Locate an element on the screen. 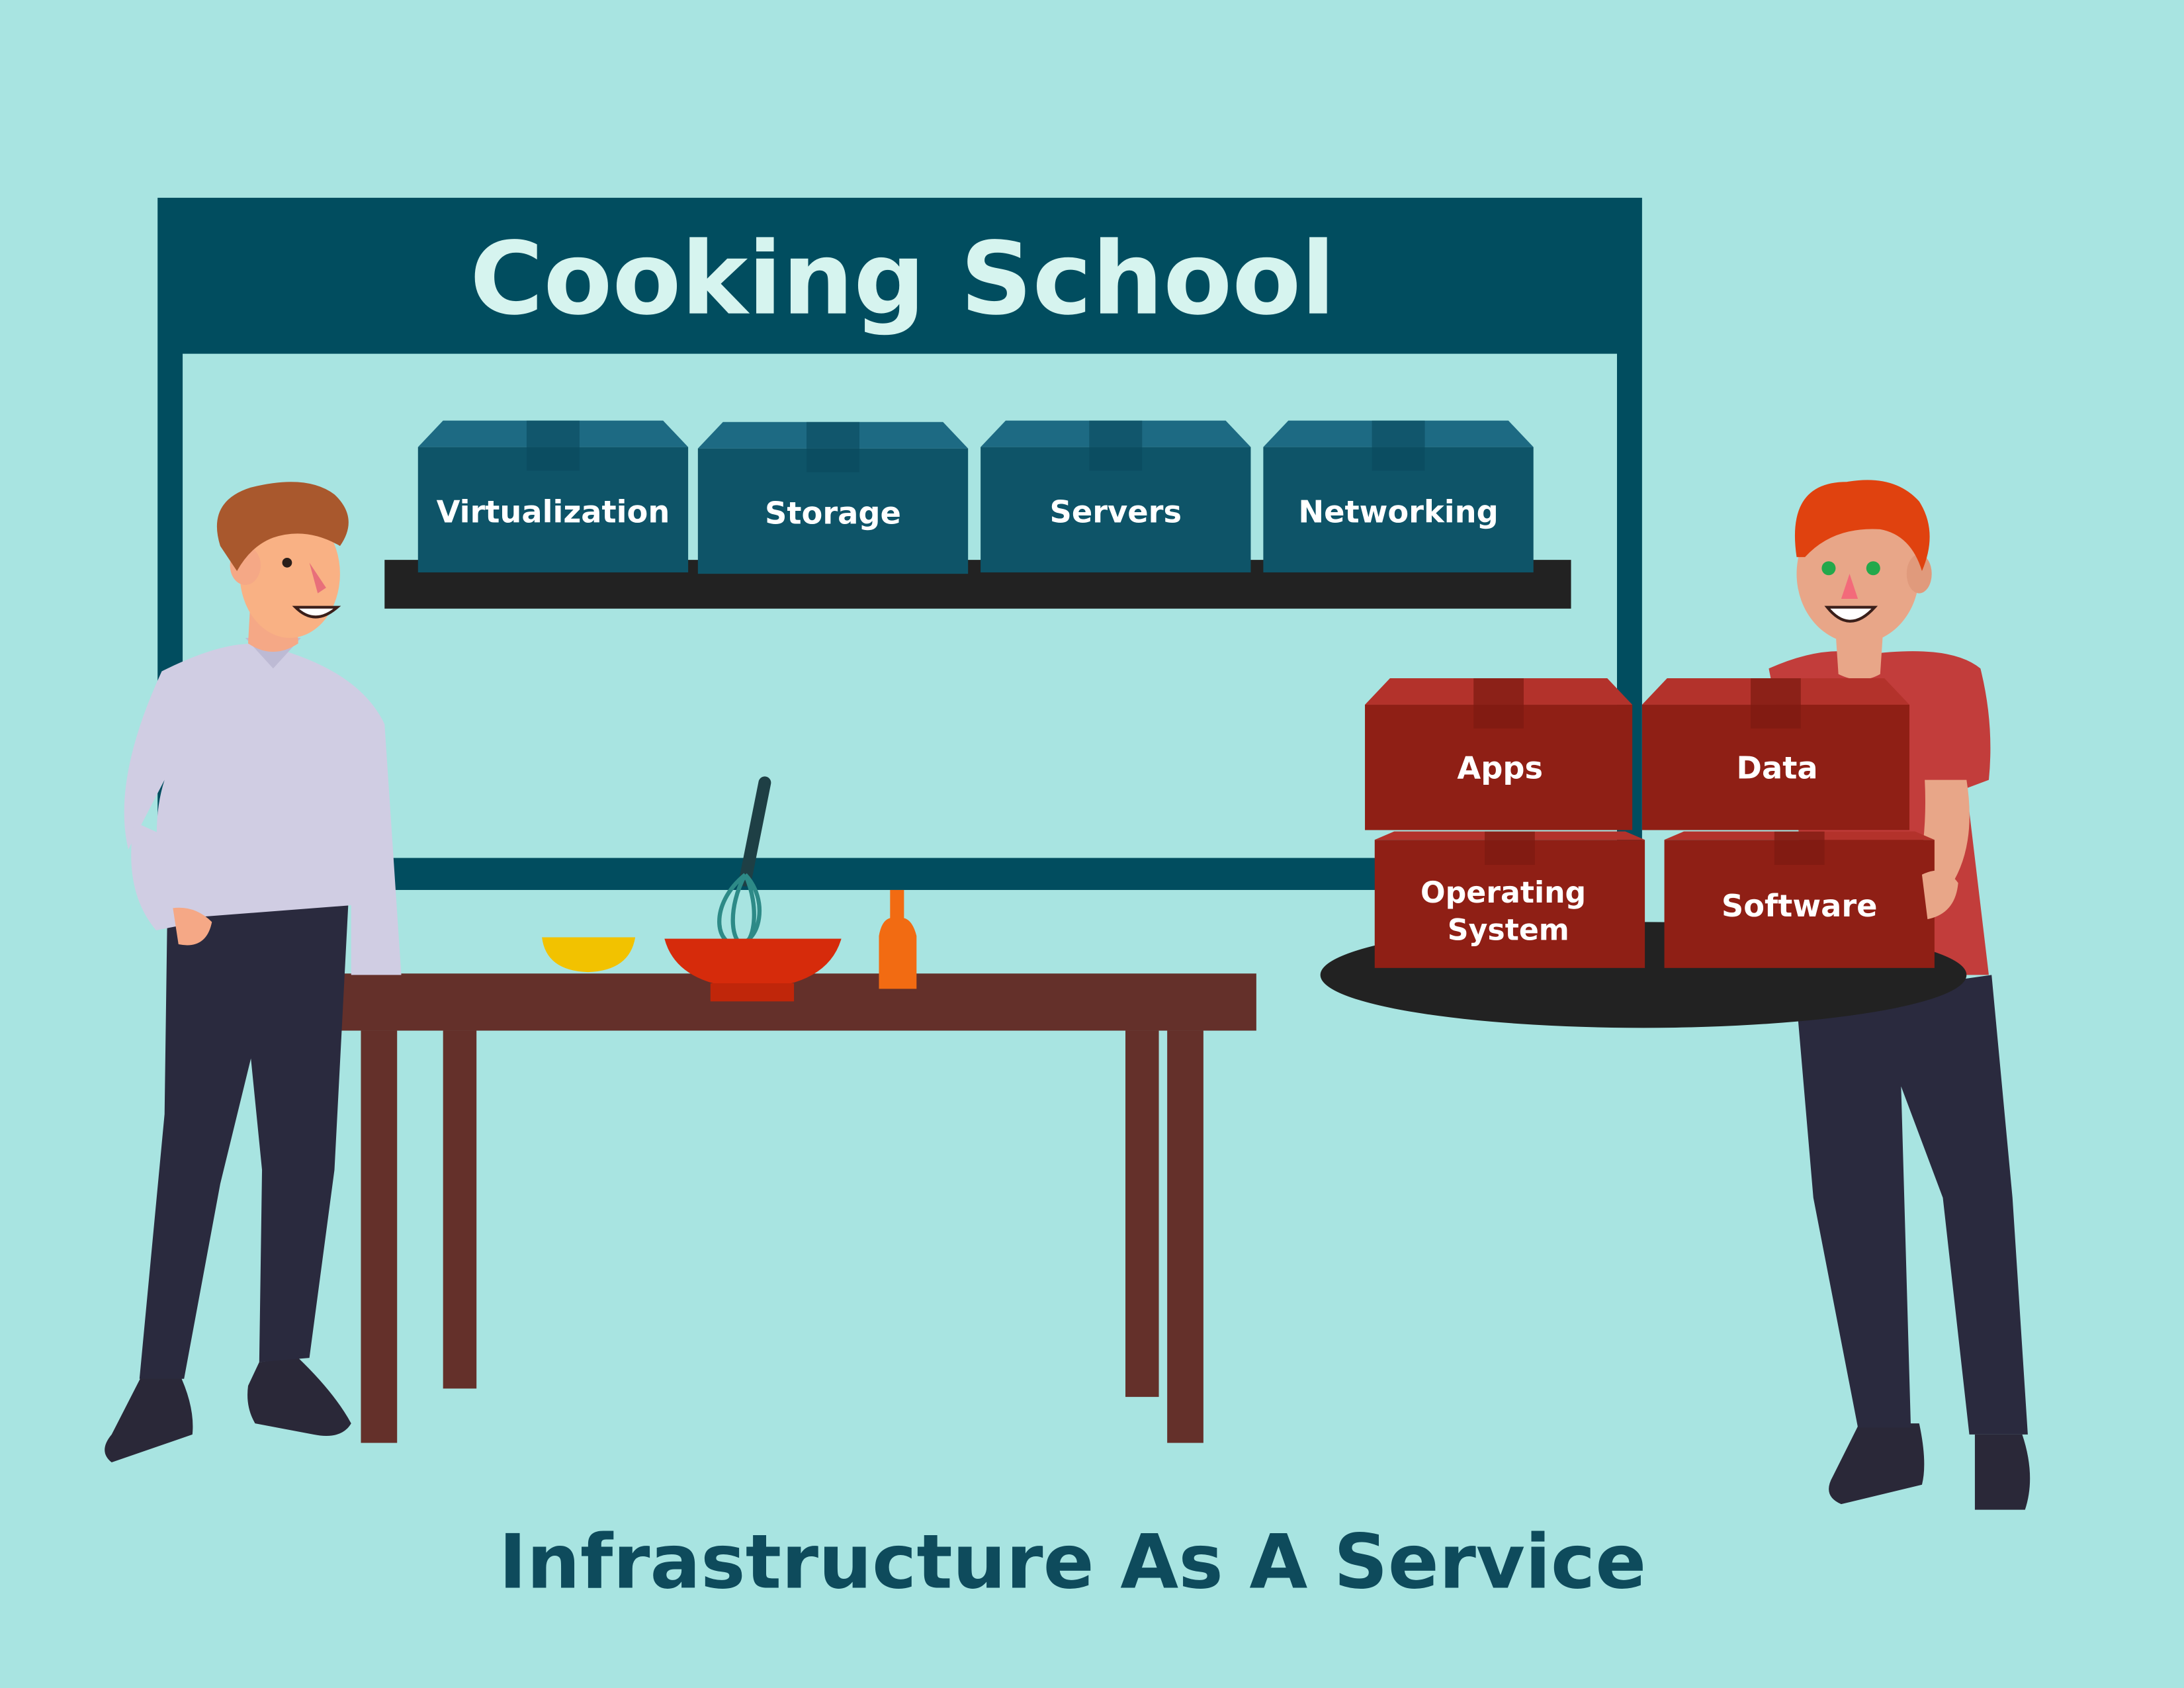  tray-box-label: Data is located at coordinates (1778, 768).